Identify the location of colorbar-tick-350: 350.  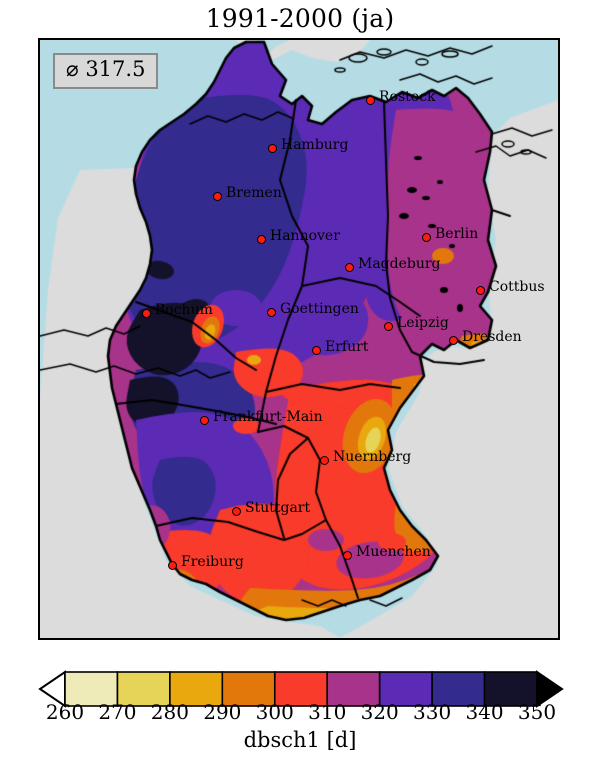
(537, 712).